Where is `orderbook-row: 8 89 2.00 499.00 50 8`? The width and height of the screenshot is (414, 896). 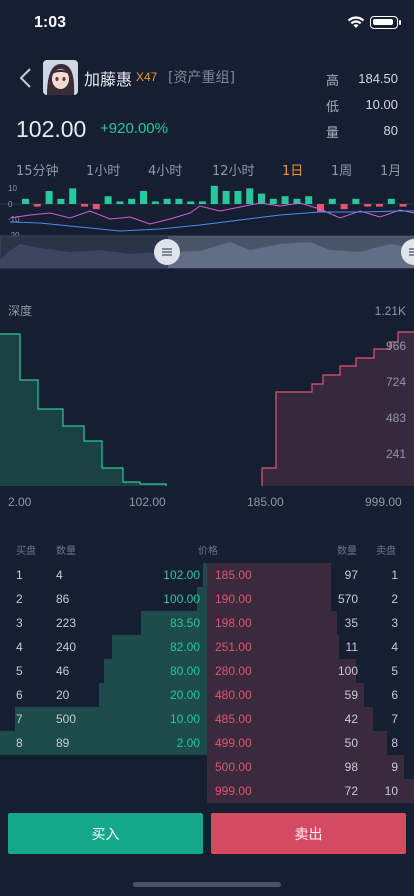
orderbook-row: 8 89 2.00 499.00 50 8 is located at coordinates (207, 743).